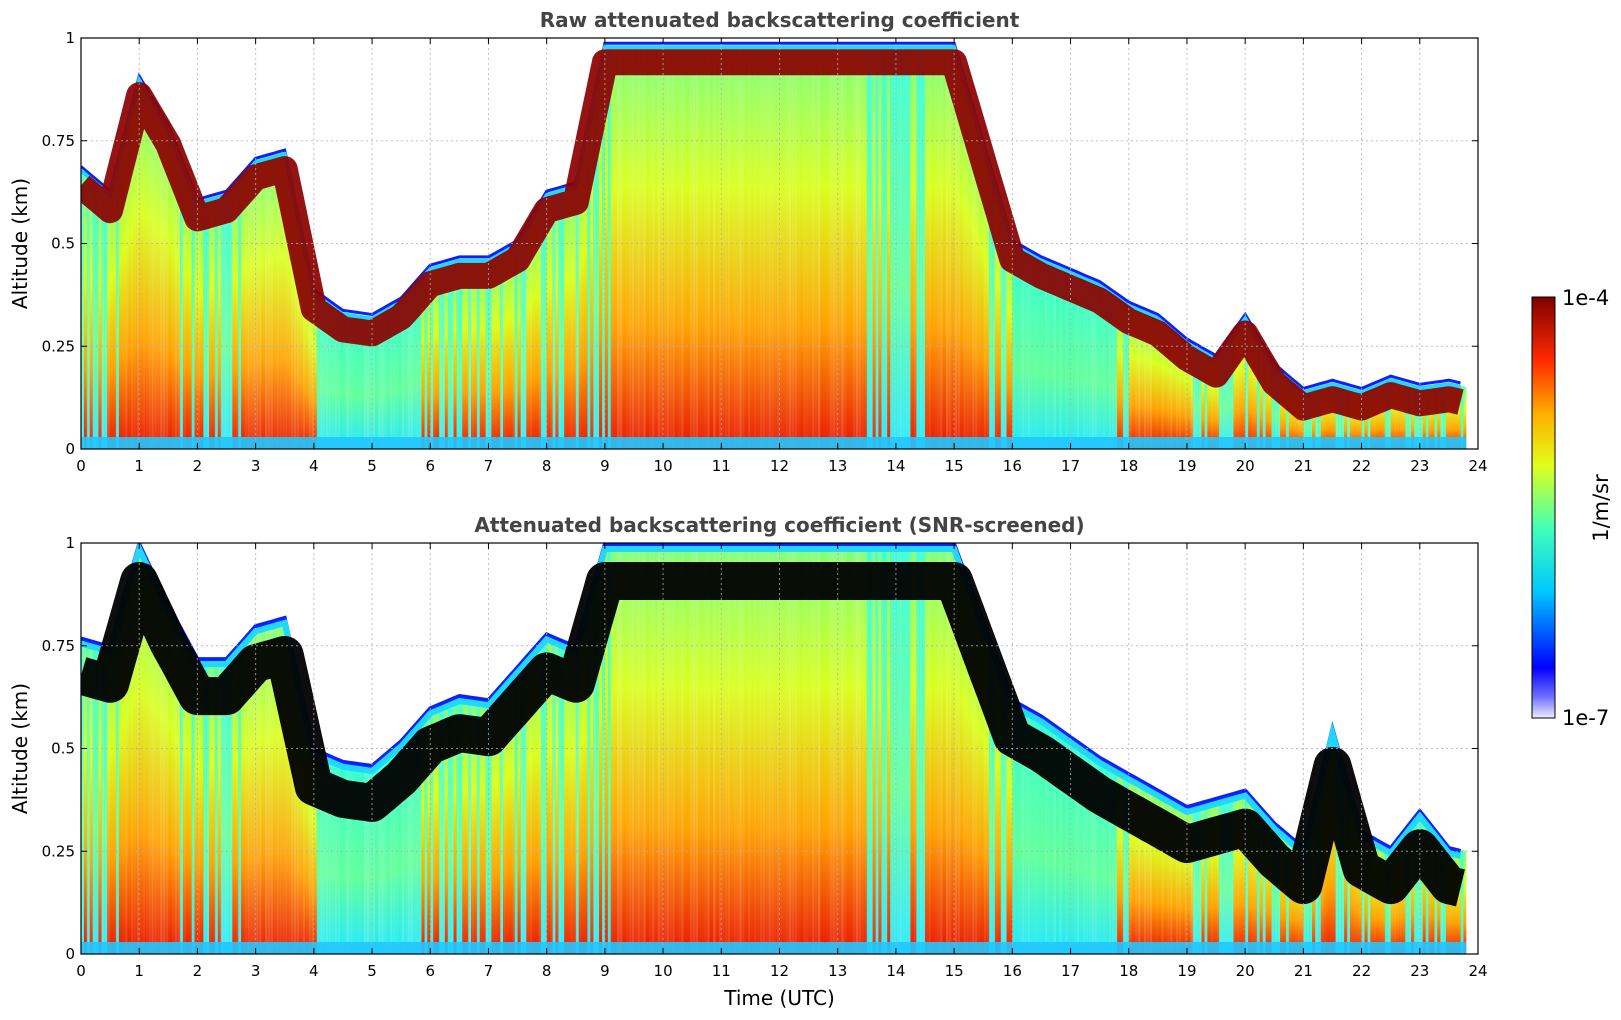 The width and height of the screenshot is (1621, 1020). I want to click on x-tick-label: 11, so click(721, 466).